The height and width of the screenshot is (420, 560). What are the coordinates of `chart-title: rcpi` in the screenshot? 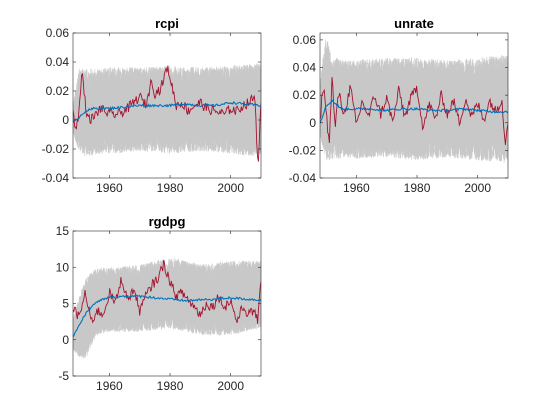 It's located at (167, 23).